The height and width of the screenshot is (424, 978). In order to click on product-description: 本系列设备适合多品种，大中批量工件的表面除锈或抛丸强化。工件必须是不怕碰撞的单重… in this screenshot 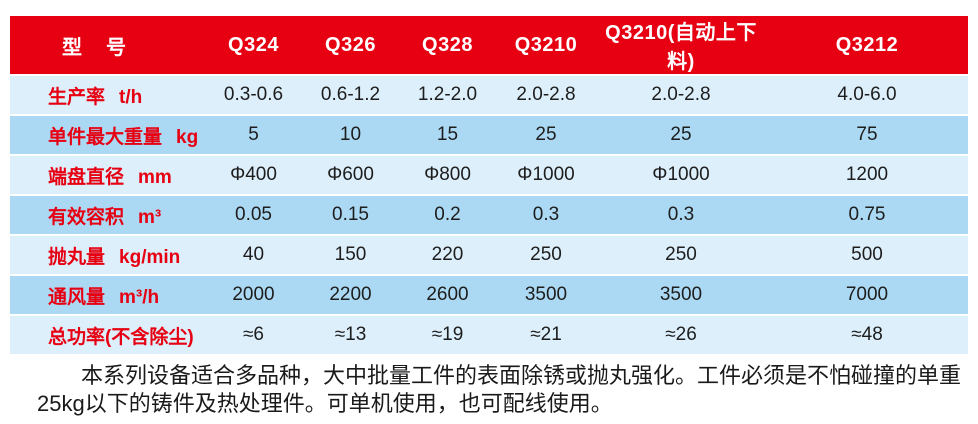, I will do `click(502, 390)`.